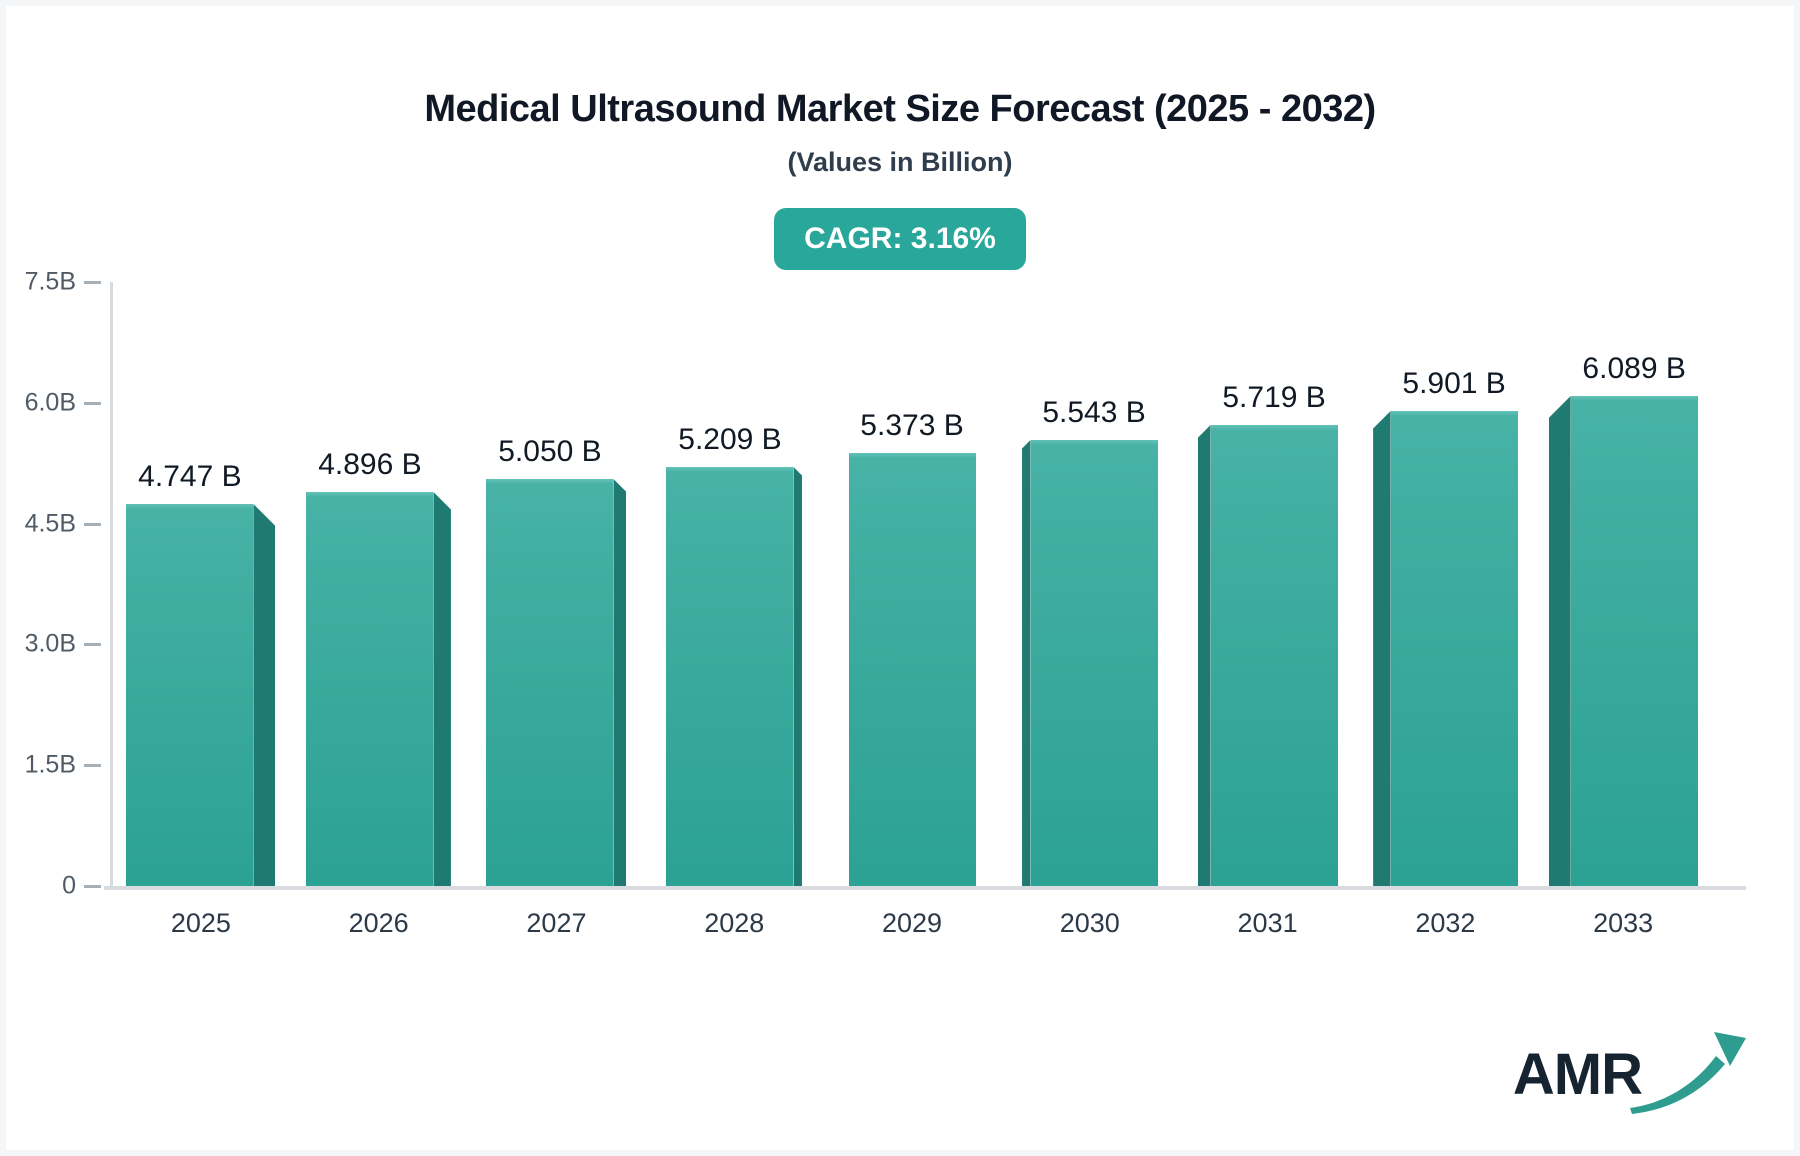 This screenshot has width=1800, height=1156. I want to click on bar-face: 5.543 B, so click(1094, 641).